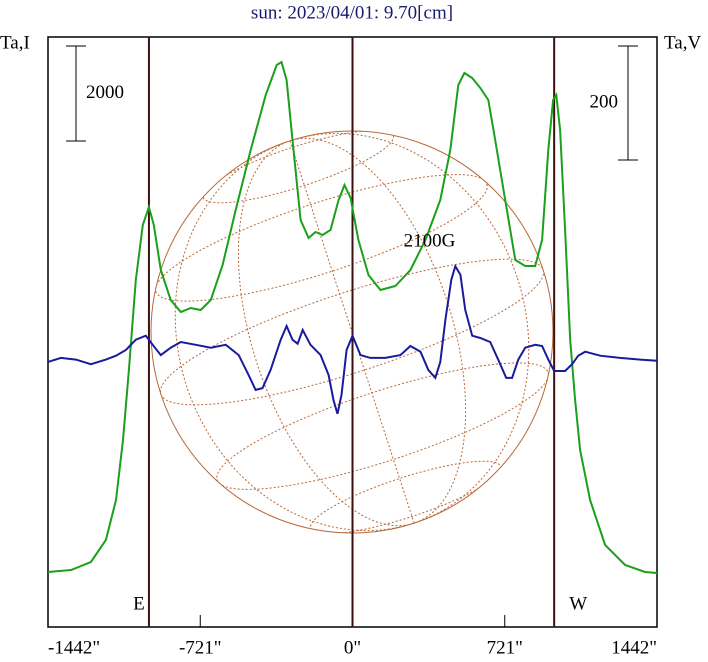 Image resolution: width=708 pixels, height=662 pixels. I want to click on annotation: 2100G, so click(430, 241).